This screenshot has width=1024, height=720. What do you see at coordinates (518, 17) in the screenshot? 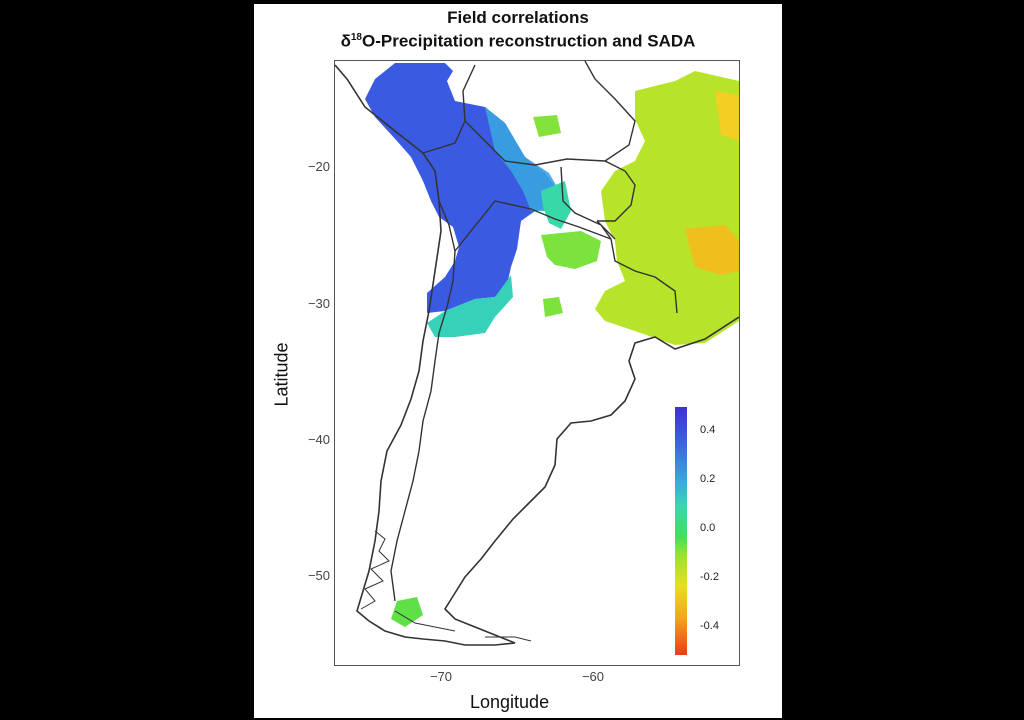
I see `title-line-1: Field correlations` at bounding box center [518, 17].